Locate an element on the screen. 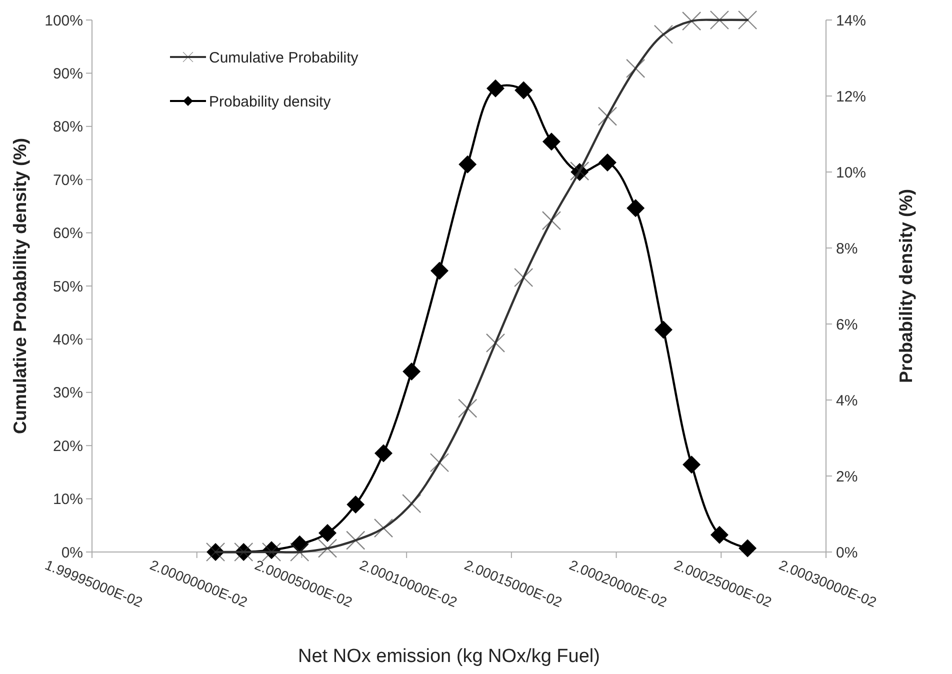  y2-tick-label: 12% is located at coordinates (851, 97).